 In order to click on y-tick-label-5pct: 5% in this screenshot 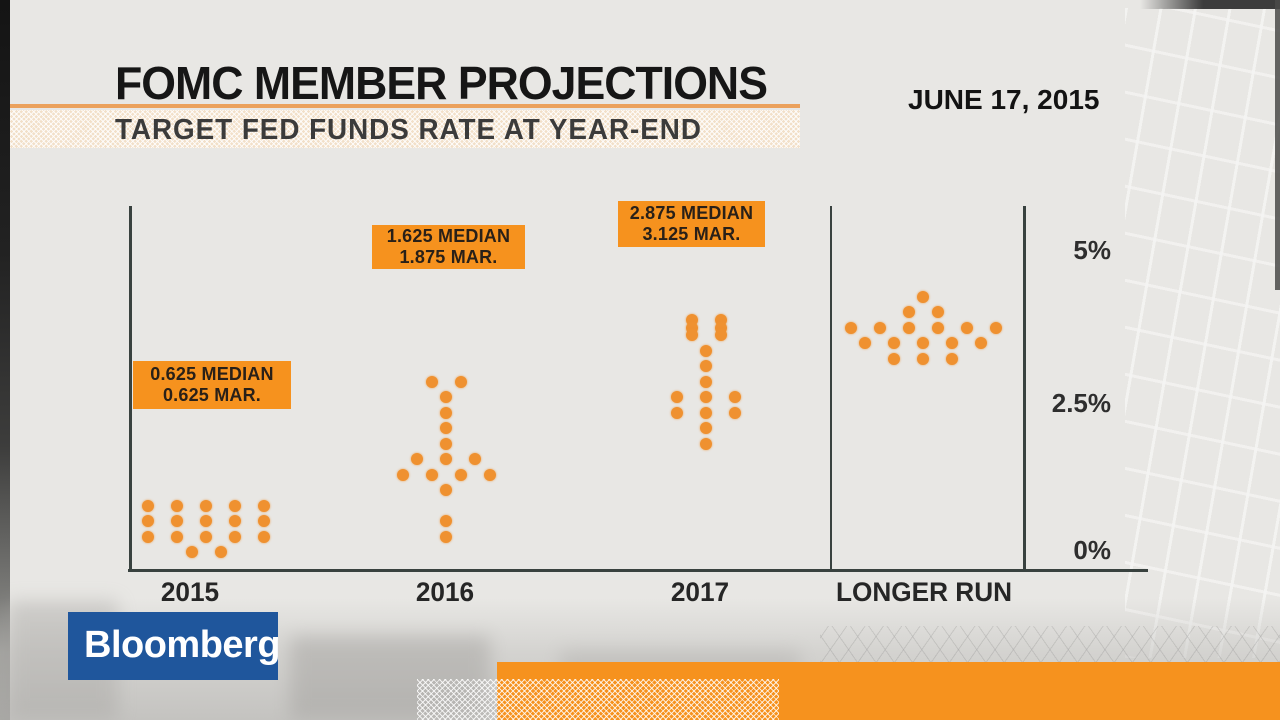, I will do `click(1092, 250)`.